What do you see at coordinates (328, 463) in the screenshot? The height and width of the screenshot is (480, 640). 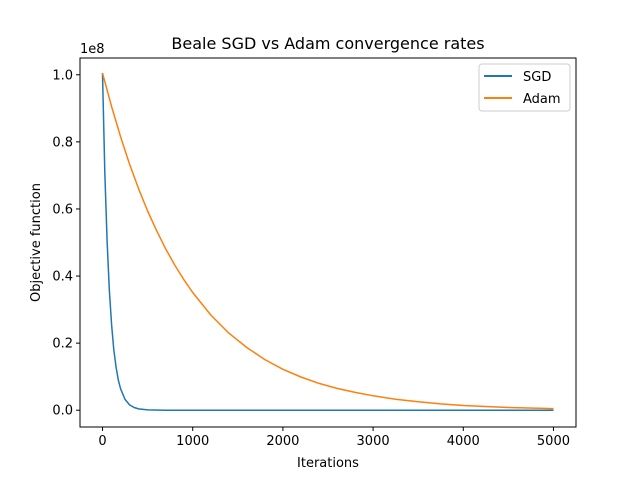 I see `x-axis-label: Iterations` at bounding box center [328, 463].